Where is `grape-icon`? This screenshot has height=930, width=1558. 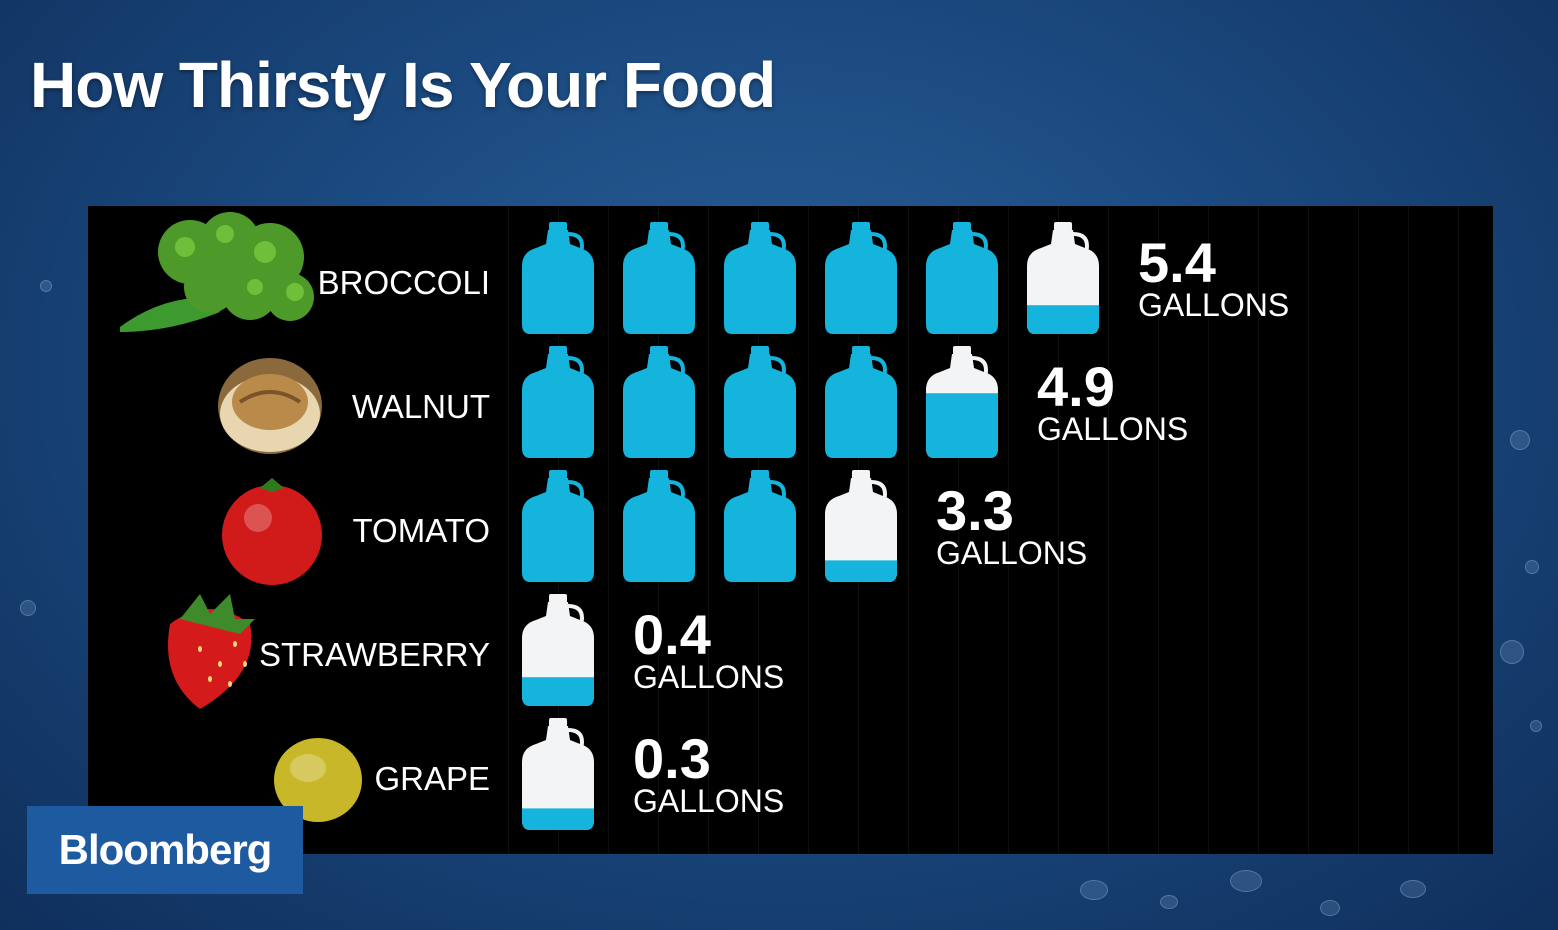
grape-icon is located at coordinates (318, 780).